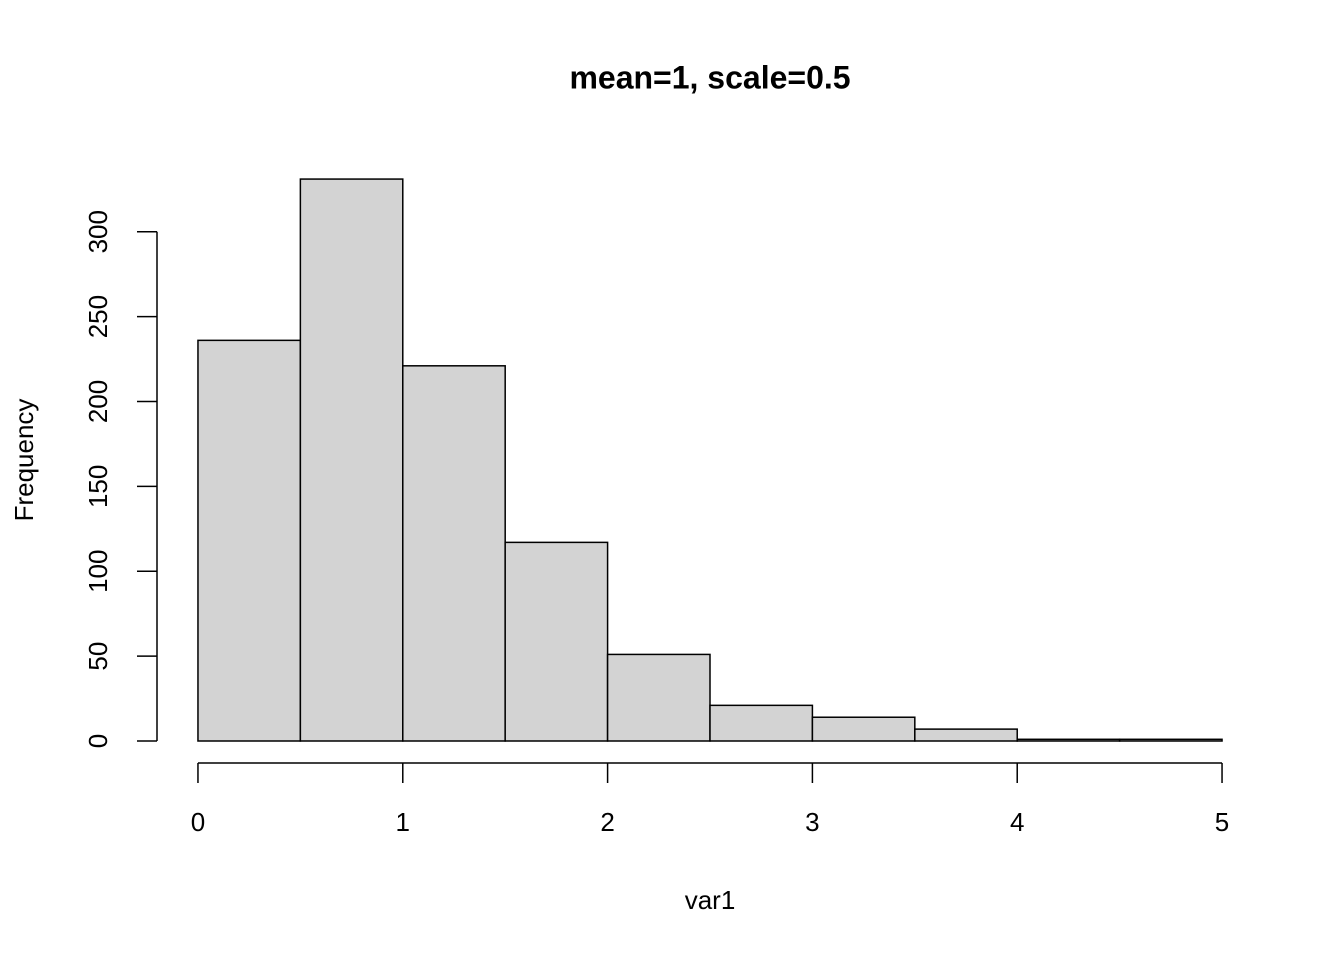  I want to click on y-tick-label: 200, so click(98, 401).